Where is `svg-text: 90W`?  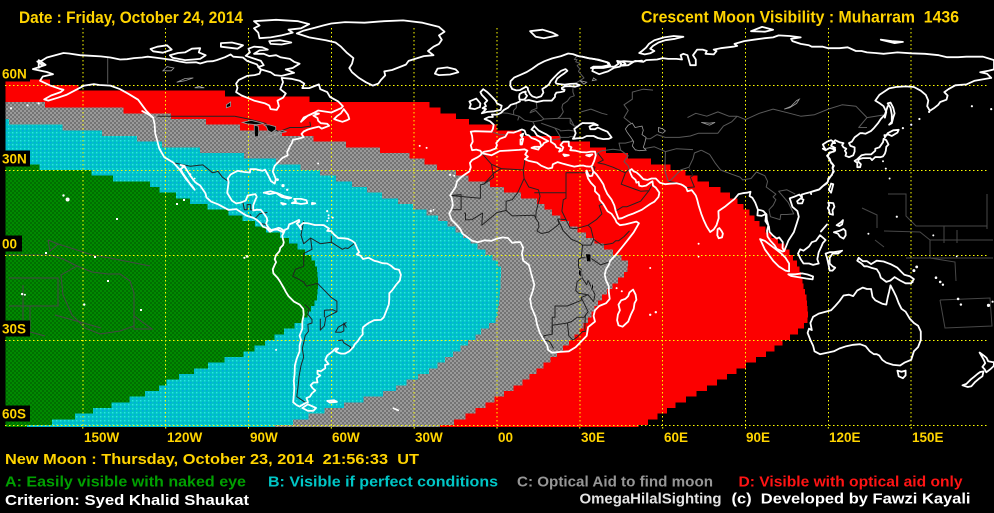
svg-text: 90W is located at coordinates (264, 437).